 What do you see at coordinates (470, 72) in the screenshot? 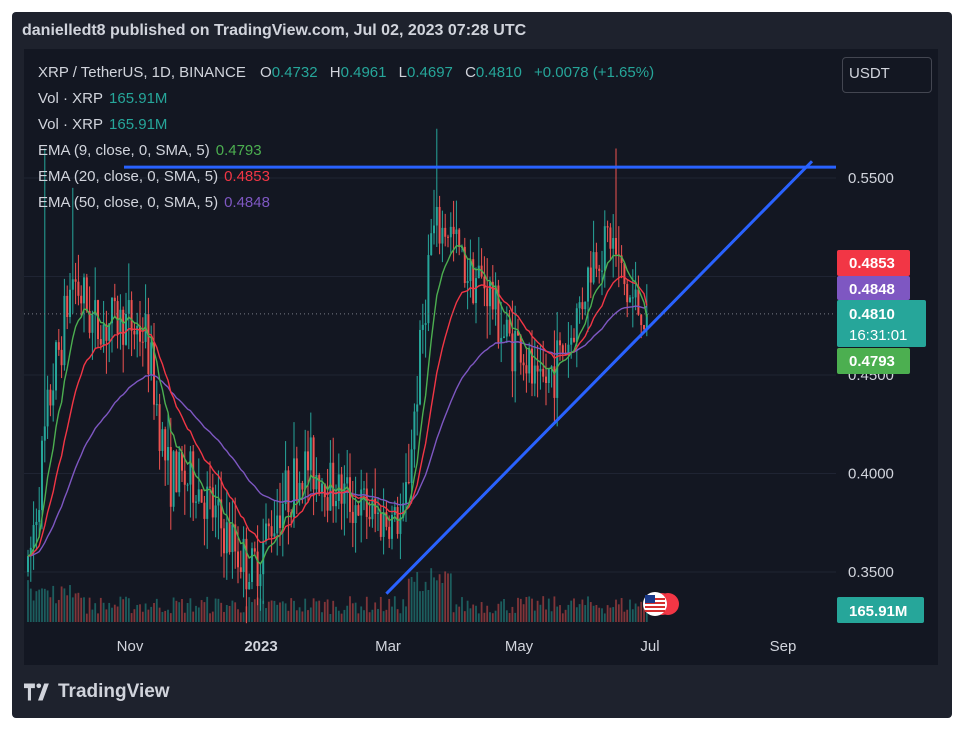
I see `close-label: C` at bounding box center [470, 72].